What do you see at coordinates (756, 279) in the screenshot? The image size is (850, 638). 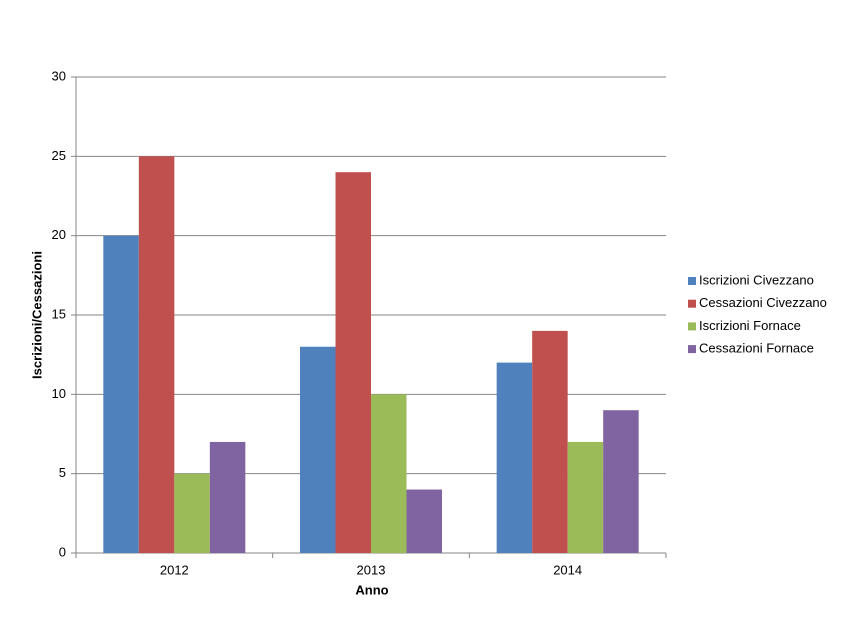 I see `legend-label: Iscrizioni Civezzano` at bounding box center [756, 279].